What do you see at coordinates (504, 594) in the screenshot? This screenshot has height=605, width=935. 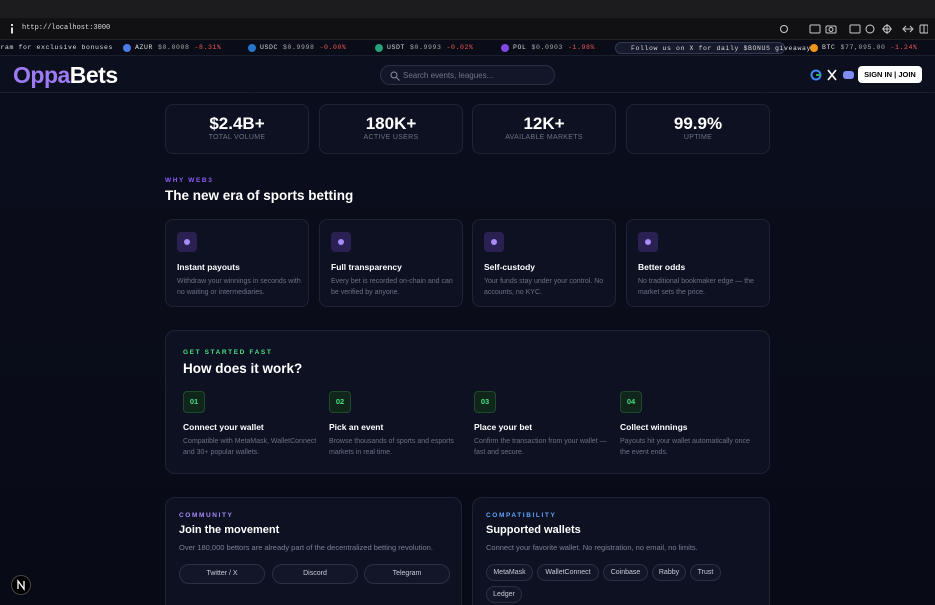 I see `wallet-chip: Ledger` at bounding box center [504, 594].